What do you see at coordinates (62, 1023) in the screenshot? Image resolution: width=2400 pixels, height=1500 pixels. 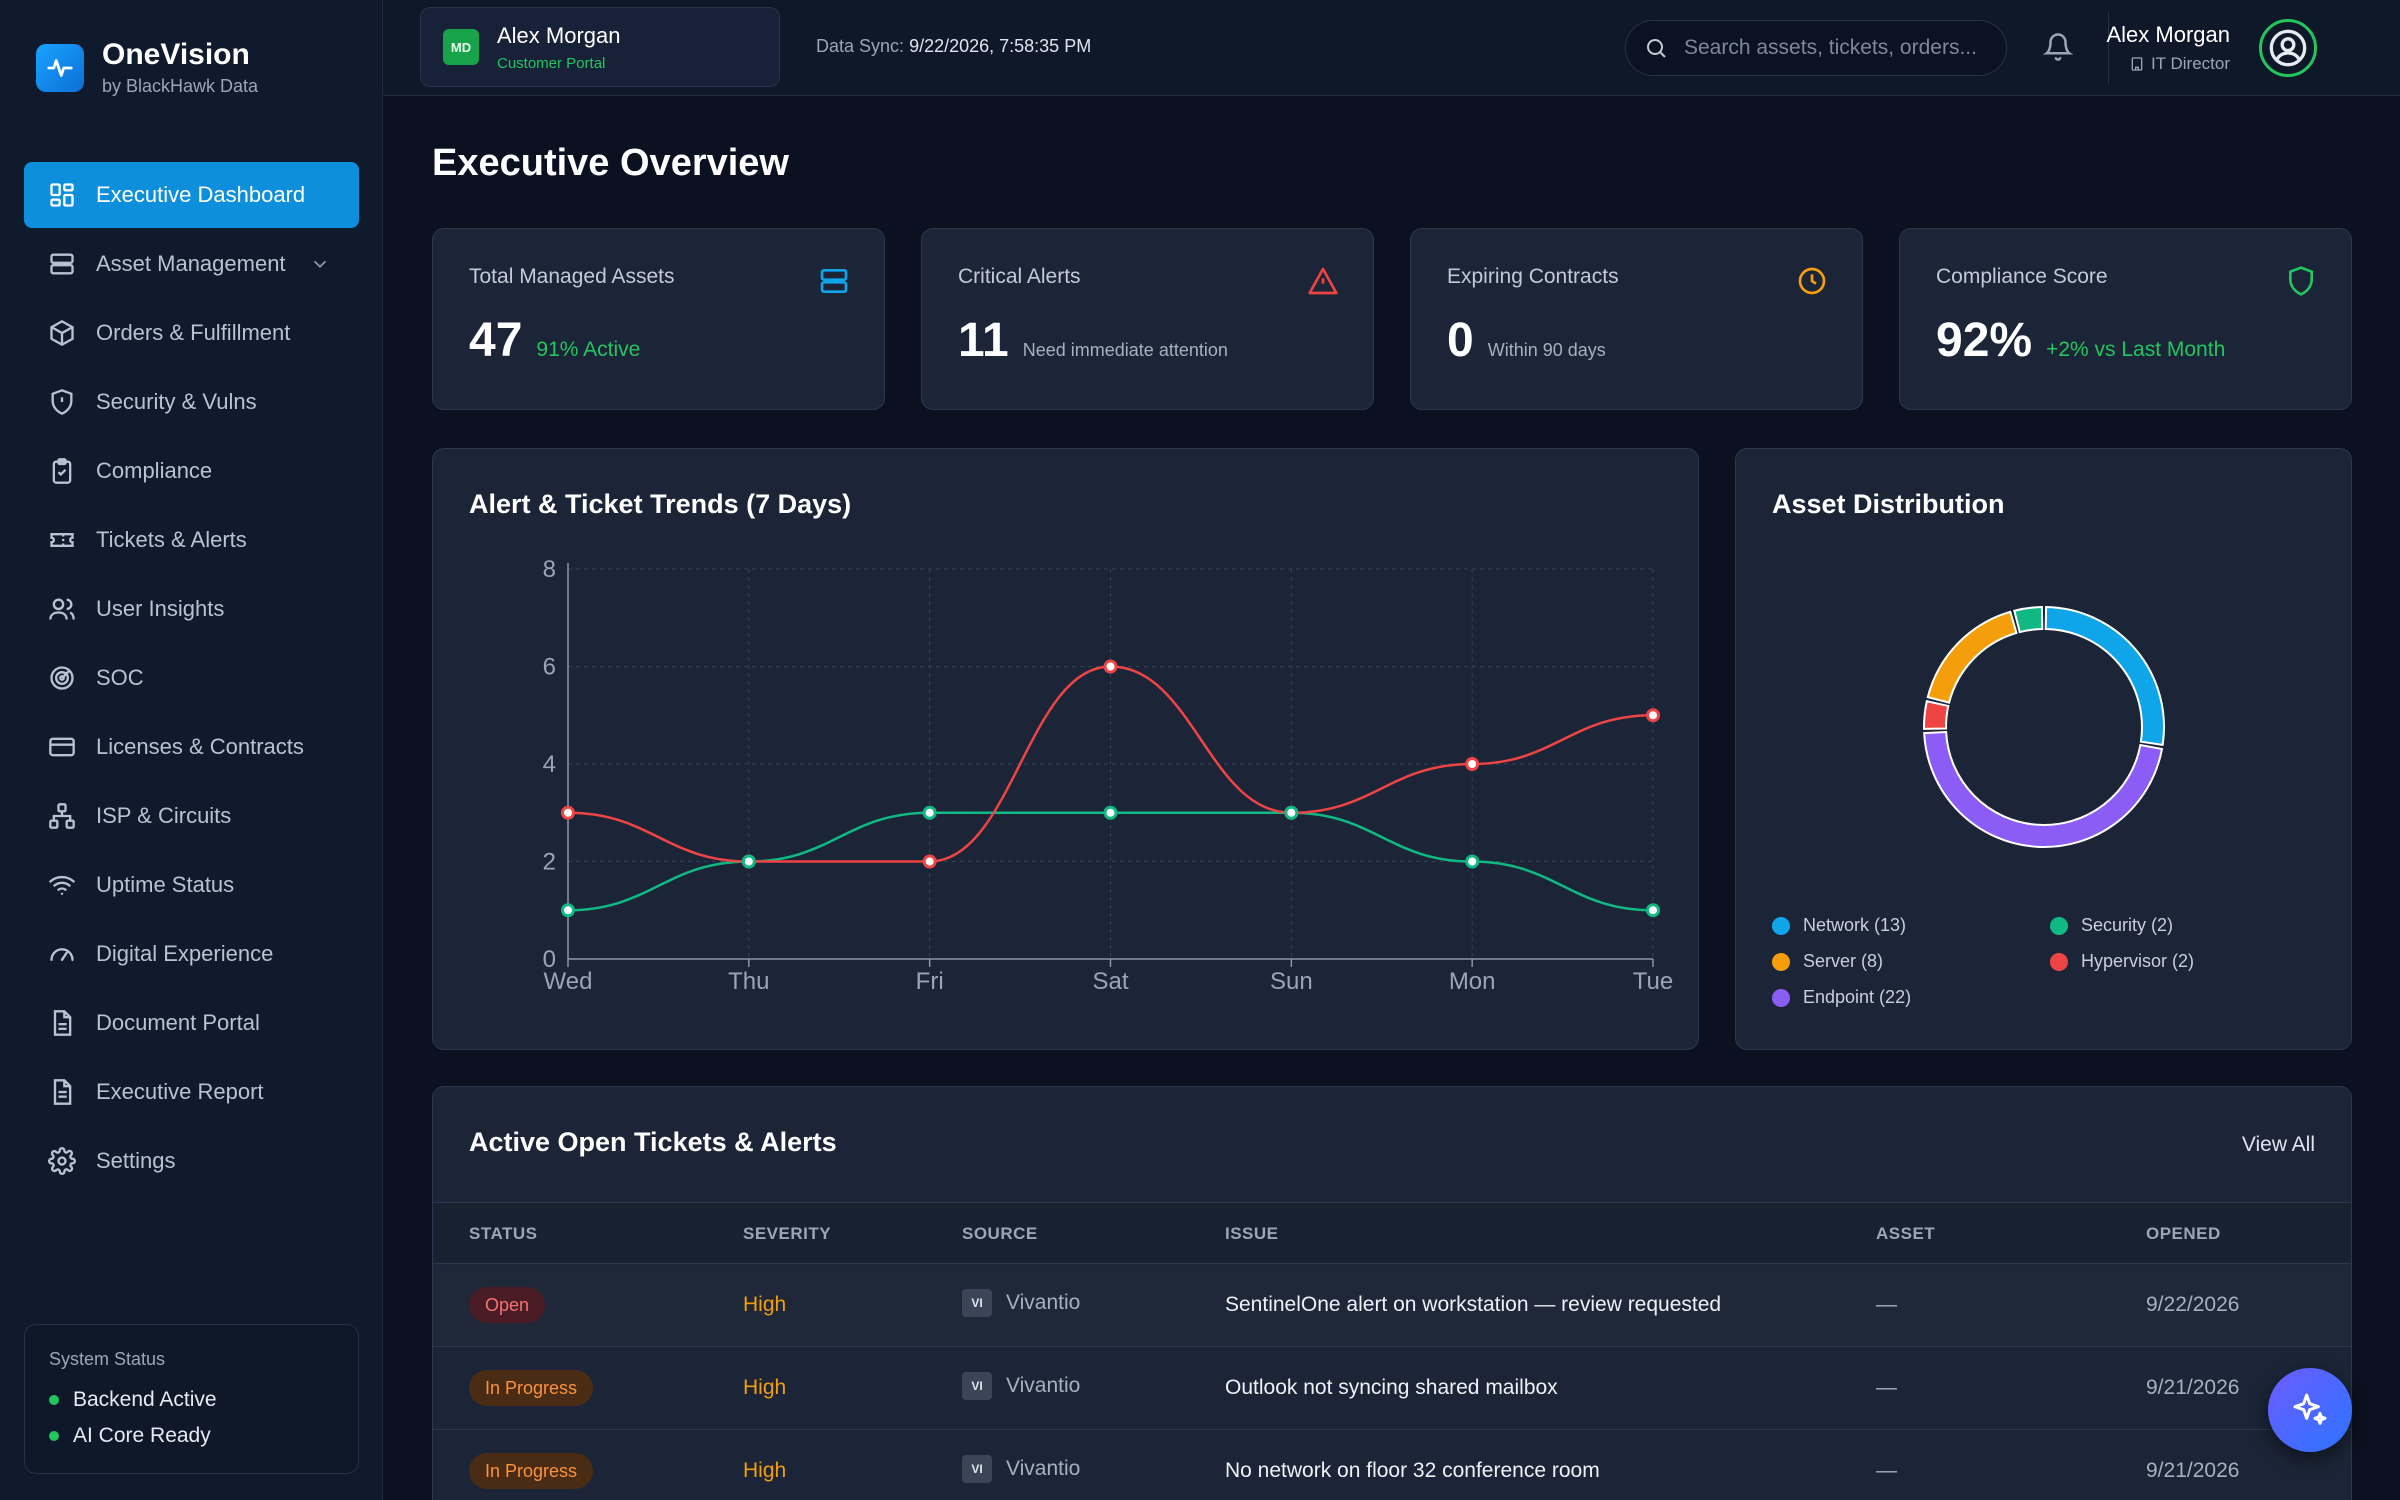 I see `document-icon` at bounding box center [62, 1023].